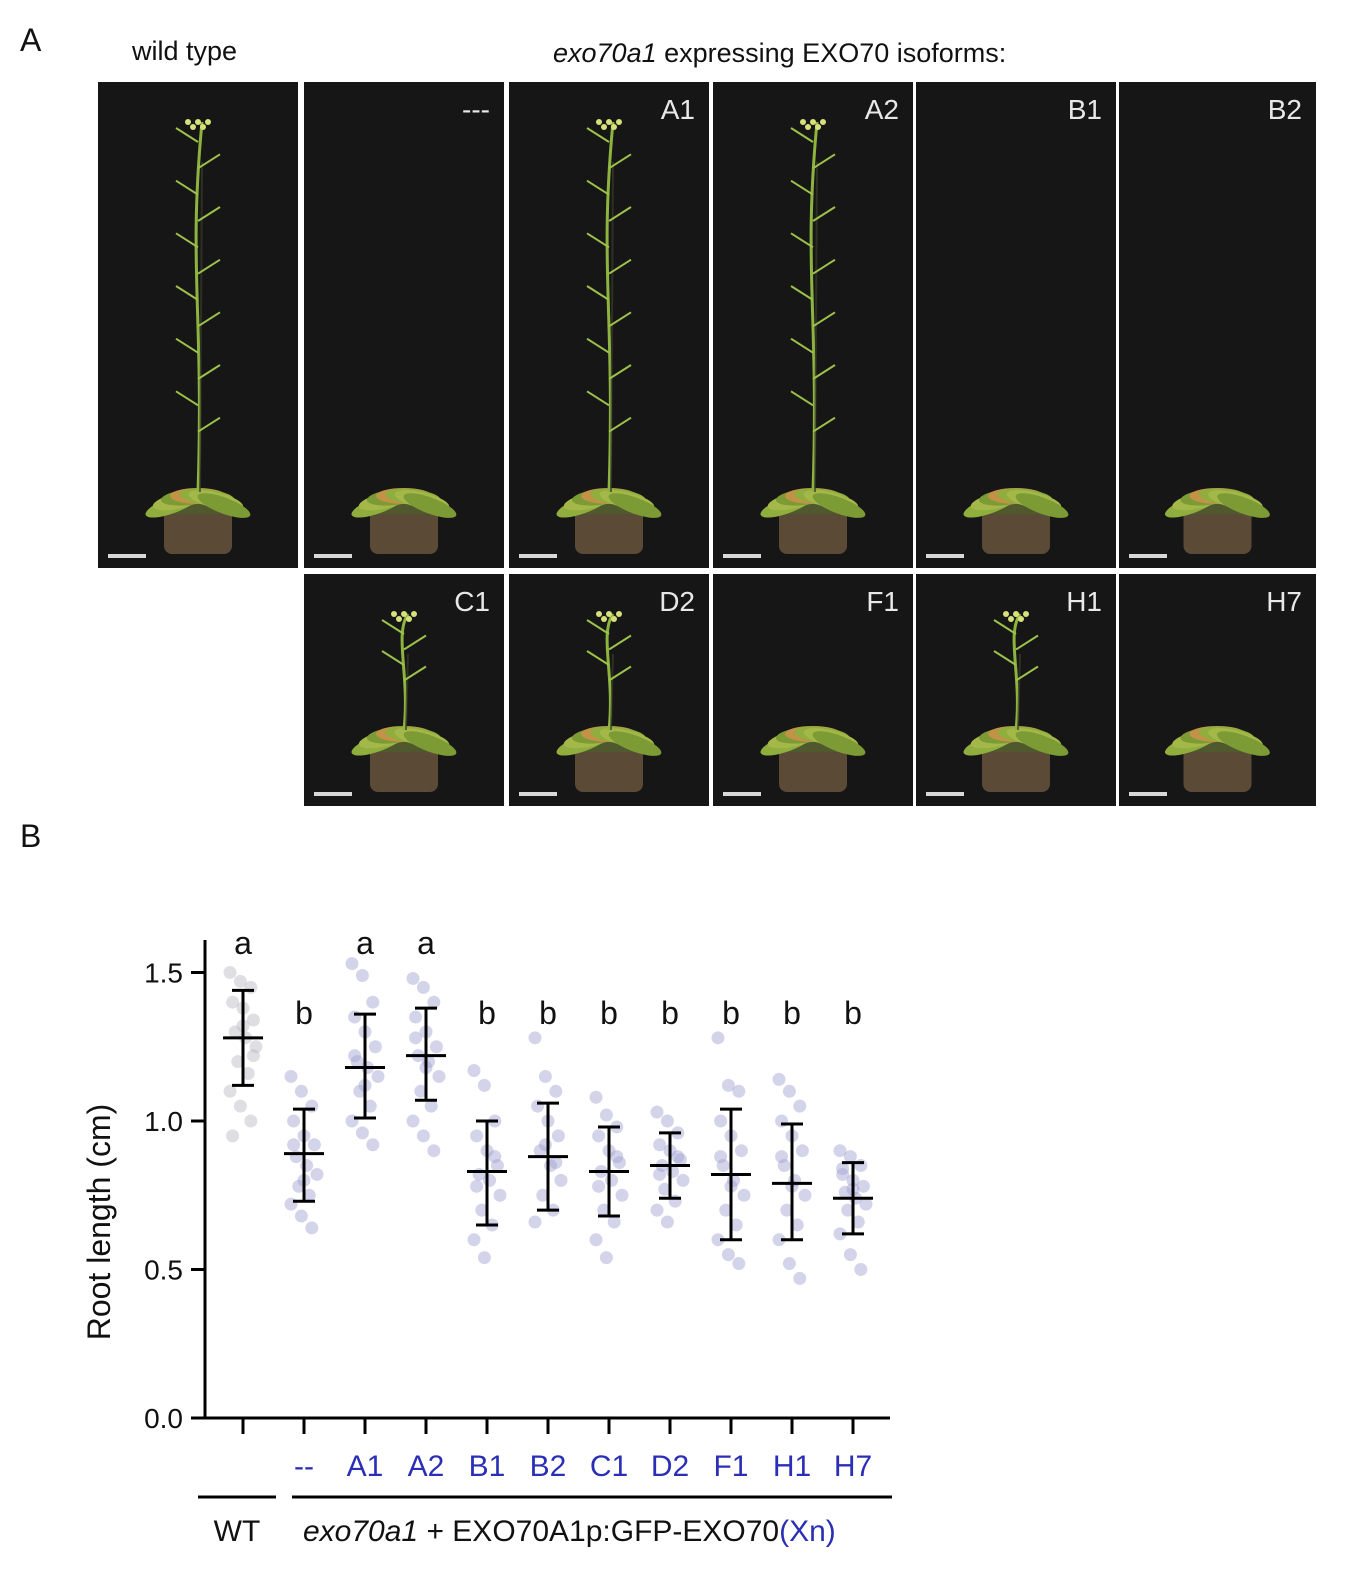 The width and height of the screenshot is (1352, 1571). I want to click on plant-photo, so click(198, 325).